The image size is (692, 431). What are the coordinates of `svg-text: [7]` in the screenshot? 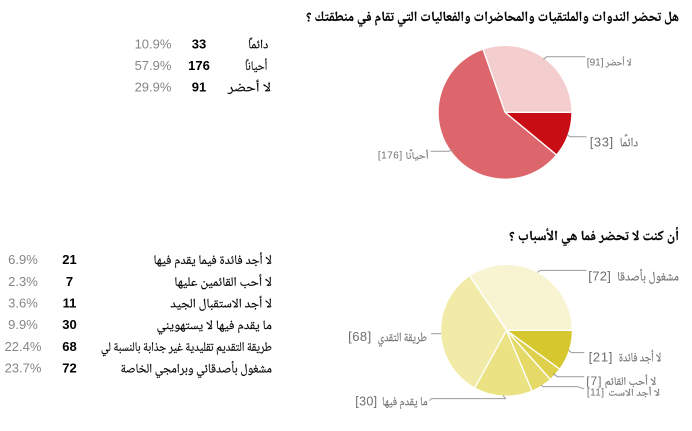 It's located at (594, 381).